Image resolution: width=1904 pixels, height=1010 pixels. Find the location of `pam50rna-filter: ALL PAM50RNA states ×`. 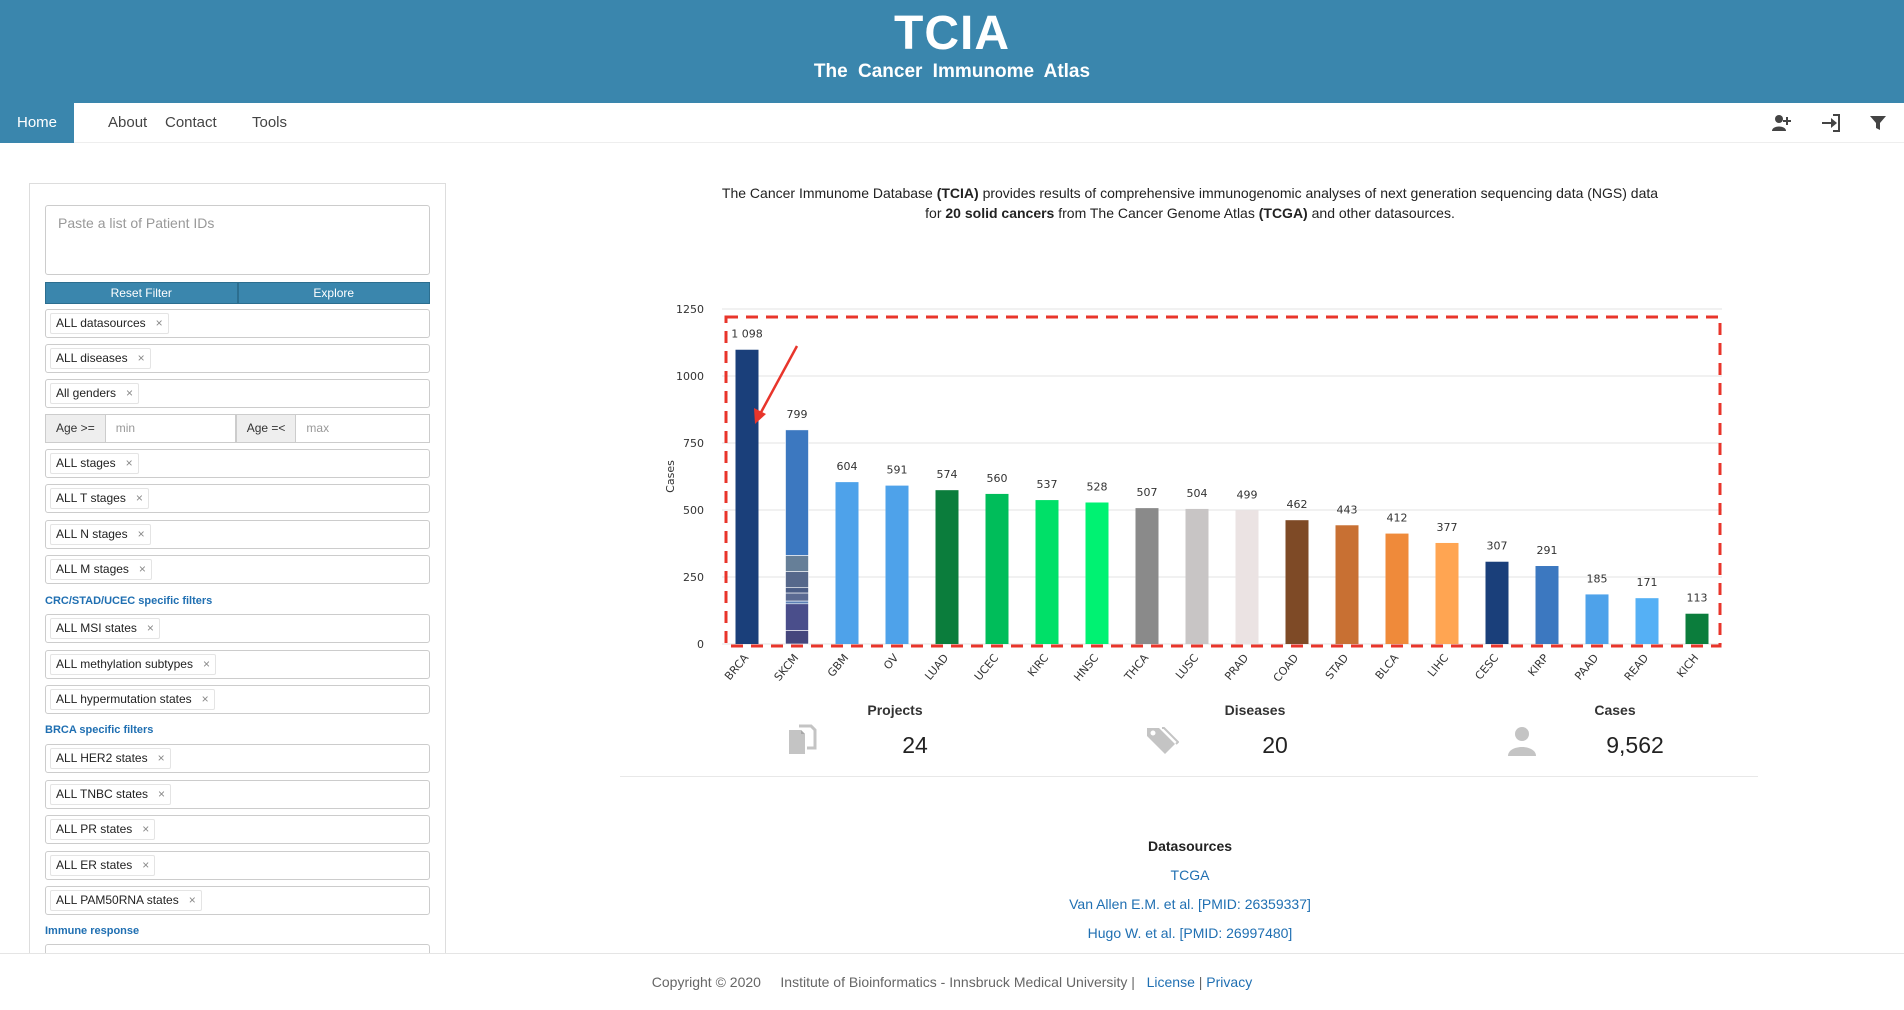

pam50rna-filter: ALL PAM50RNA states × is located at coordinates (237, 900).